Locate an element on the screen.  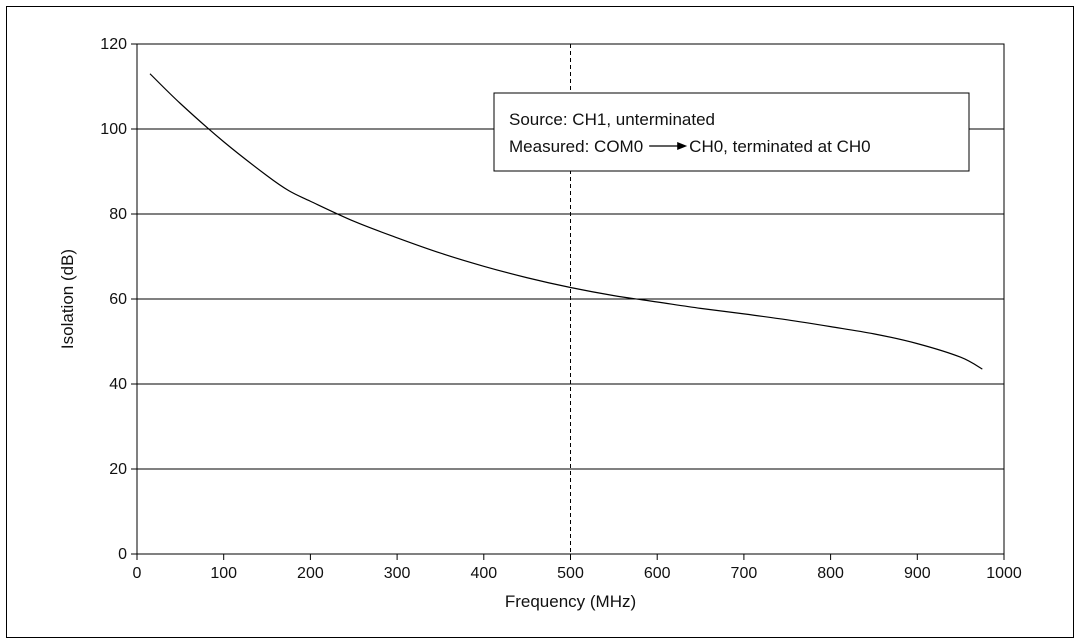
x-tick-label-600: 600 is located at coordinates (657, 573).